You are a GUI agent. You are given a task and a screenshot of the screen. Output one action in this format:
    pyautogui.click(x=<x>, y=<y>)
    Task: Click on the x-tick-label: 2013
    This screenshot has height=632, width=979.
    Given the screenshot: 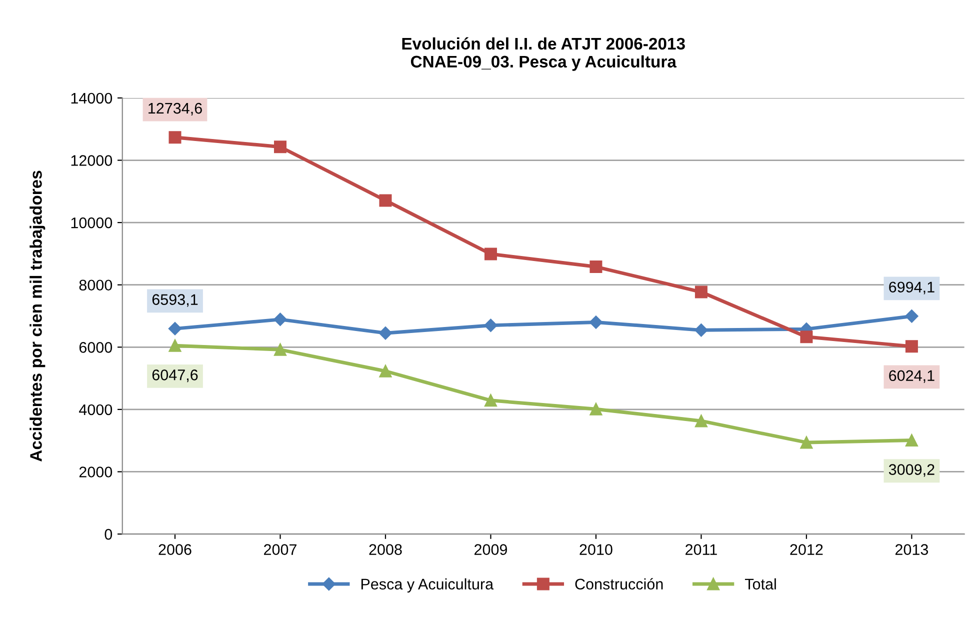 What is the action you would take?
    pyautogui.click(x=911, y=549)
    